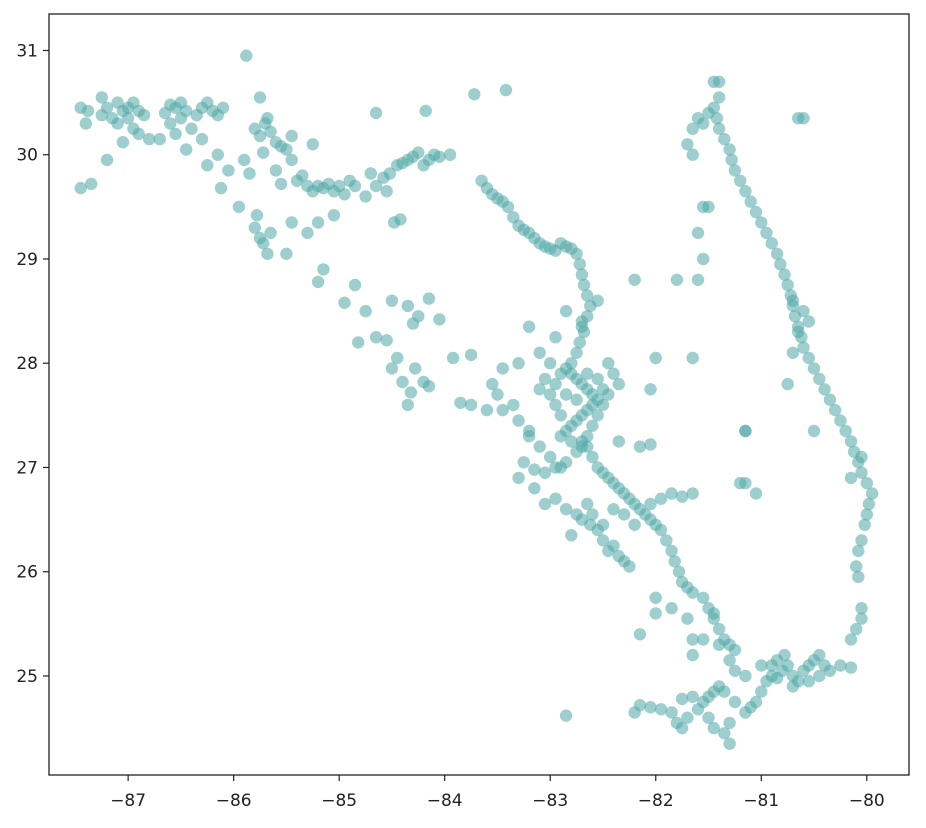 The image size is (926, 828). I want to click on x-tick-label: −83, so click(550, 801).